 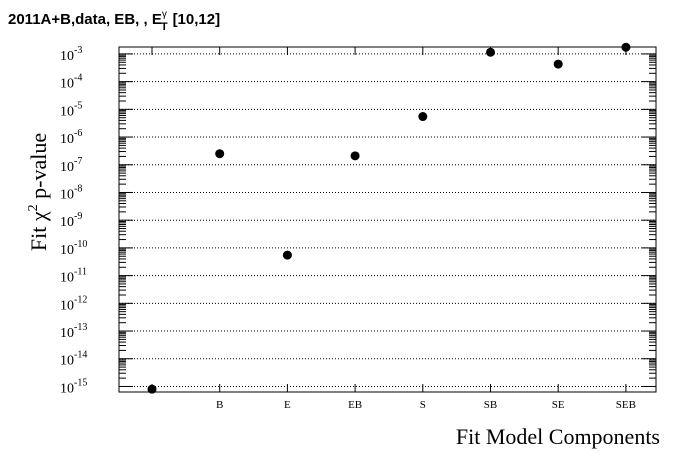 I want to click on x-tick-label: SE, so click(x=558, y=405).